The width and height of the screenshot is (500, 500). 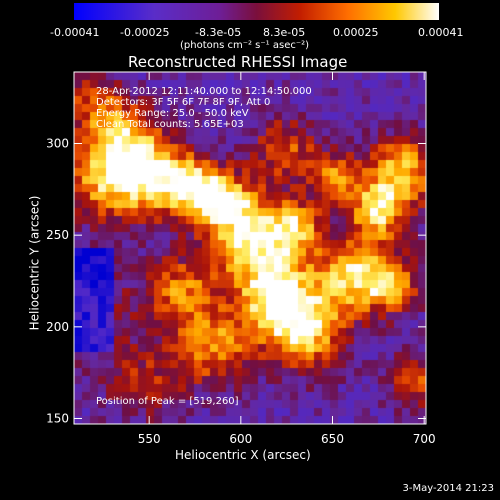 What do you see at coordinates (243, 455) in the screenshot?
I see `x-axis-label: Heliocentric X (arcsec)` at bounding box center [243, 455].